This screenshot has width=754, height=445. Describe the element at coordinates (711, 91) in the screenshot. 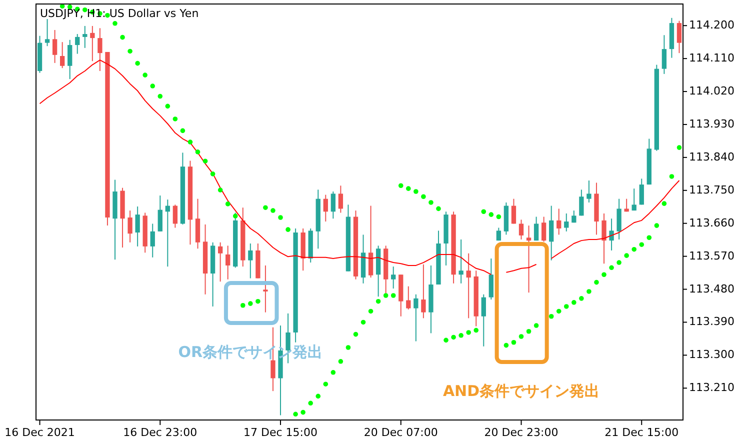

I see `y-tick-label: 114.020` at that location.